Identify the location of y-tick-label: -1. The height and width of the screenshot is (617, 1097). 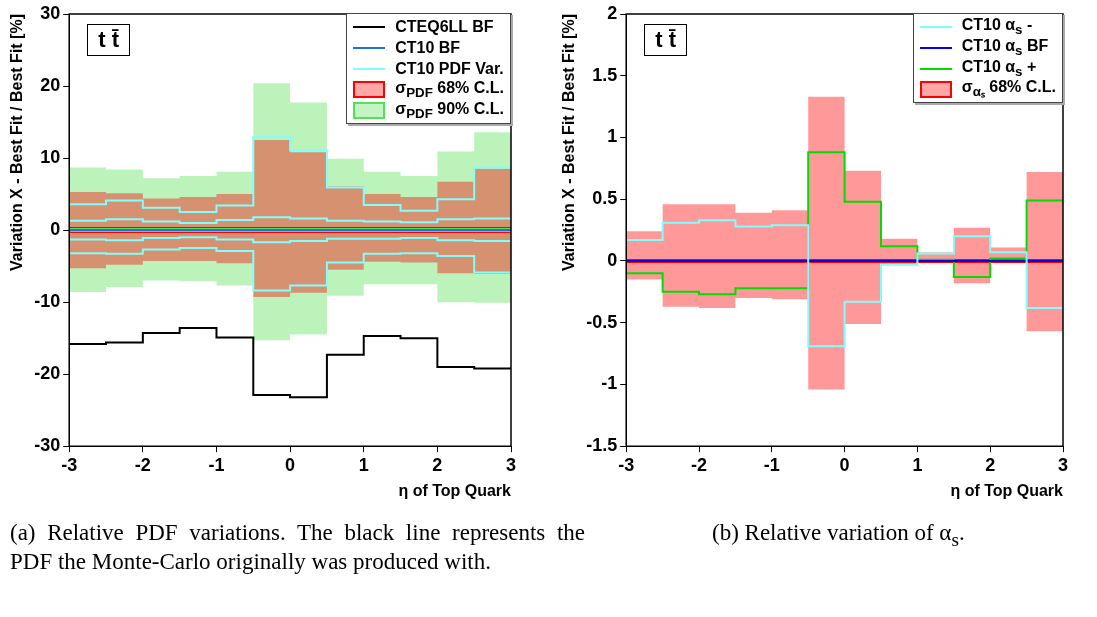
(609, 383).